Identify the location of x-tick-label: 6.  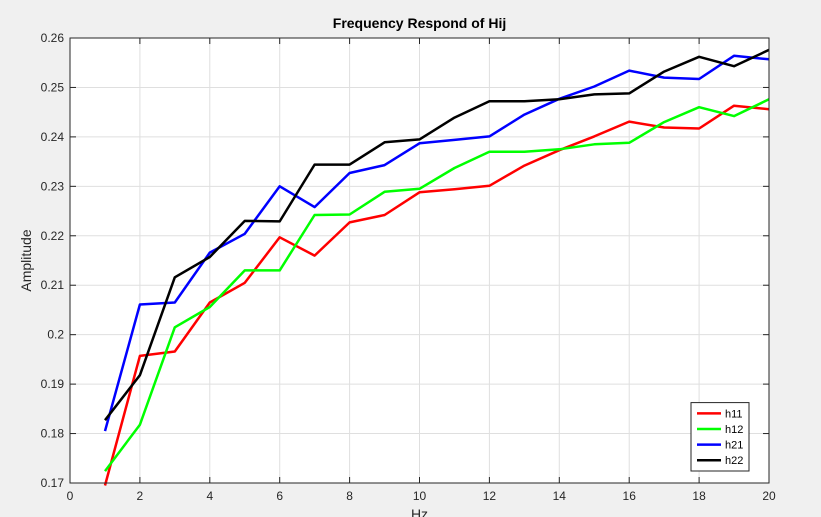
(279, 496).